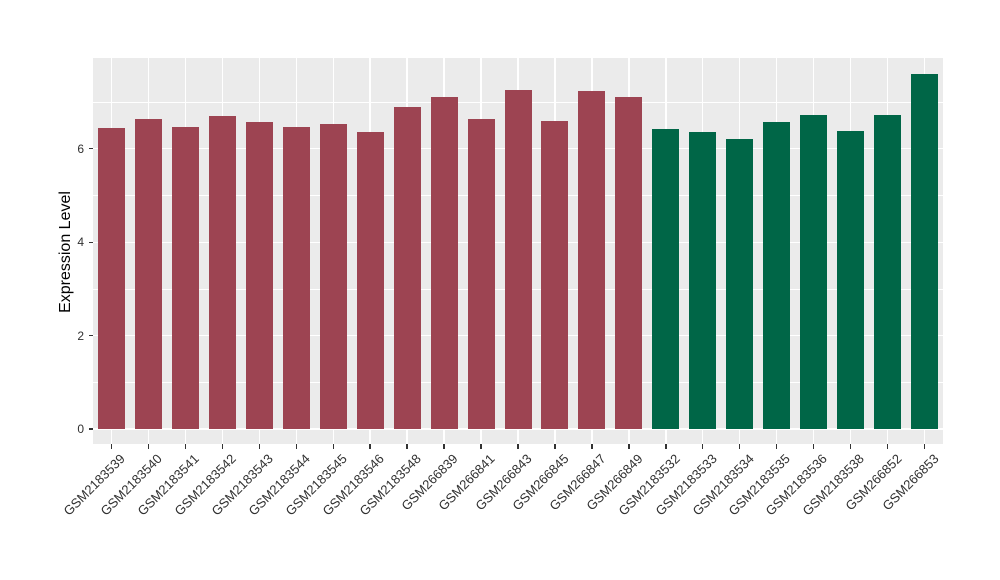 This screenshot has height=580, width=1000. I want to click on bar-GSM266847, so click(592, 260).